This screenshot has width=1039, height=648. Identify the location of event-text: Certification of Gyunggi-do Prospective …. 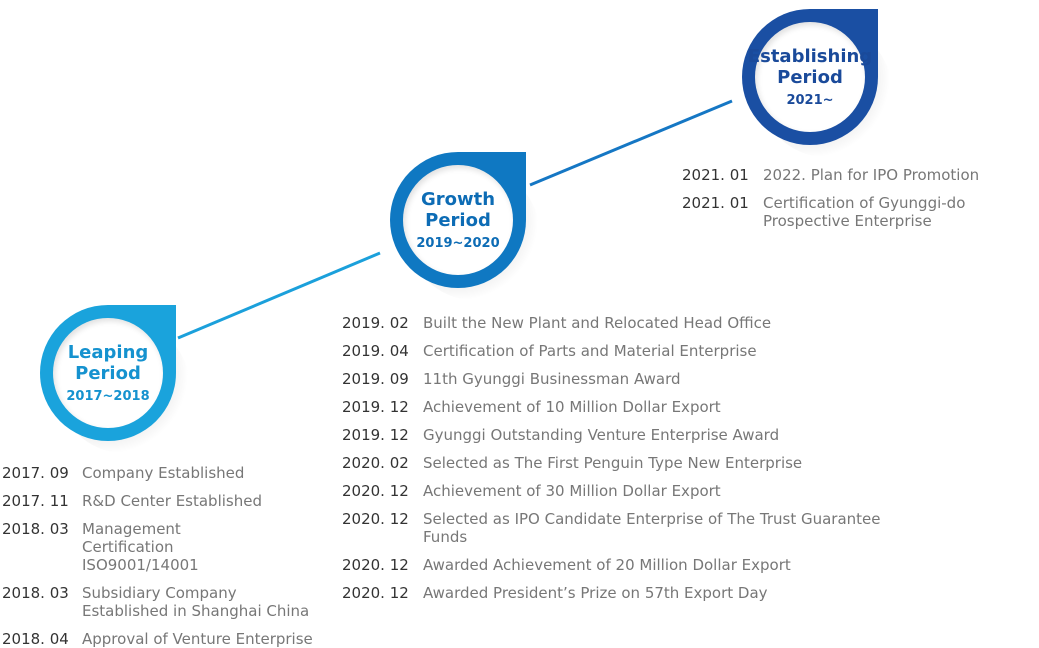
(864, 212).